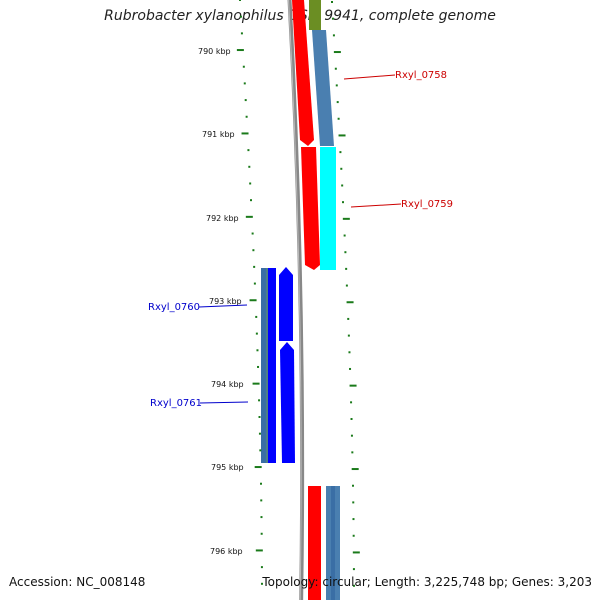  I want to click on tick-label-796: 796 kbp, so click(226, 551).